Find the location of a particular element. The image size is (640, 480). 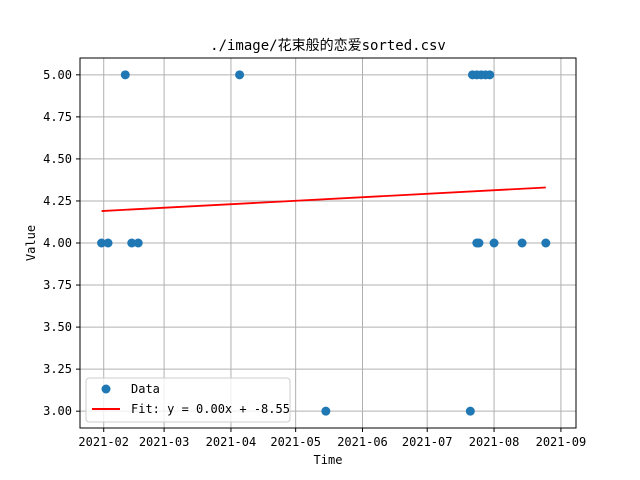

x-axis-label: Time is located at coordinates (328, 460).